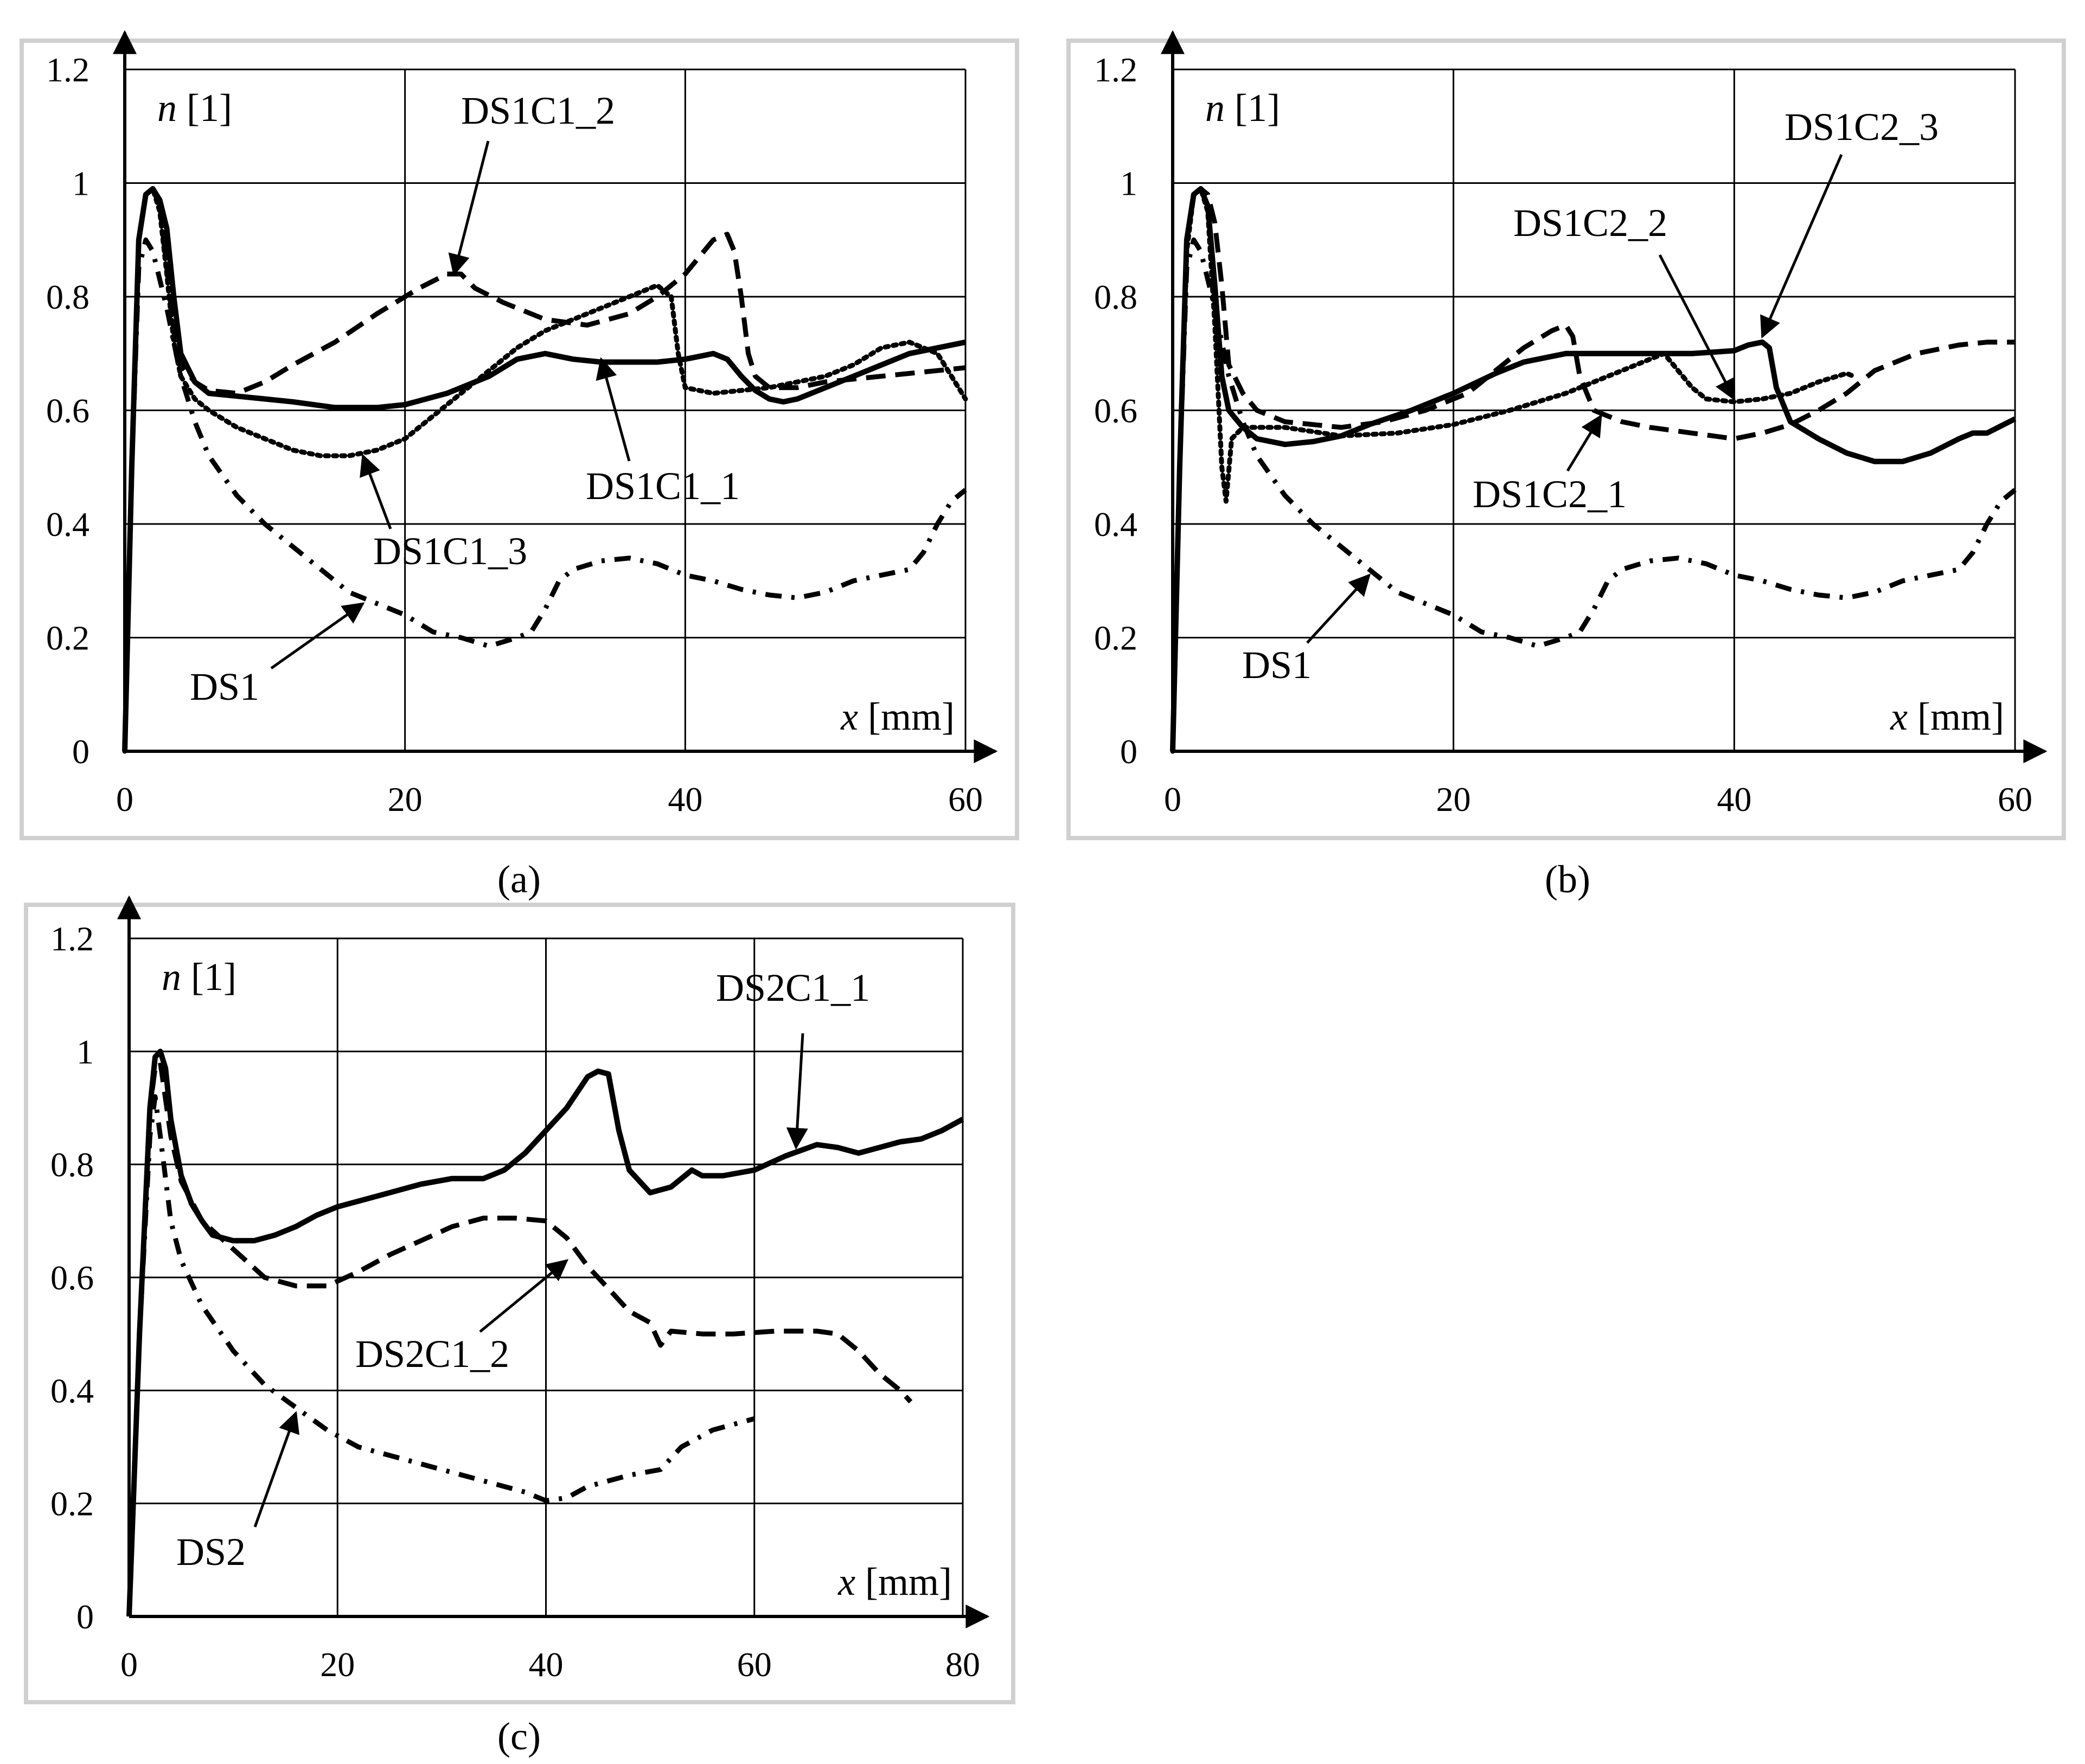 The height and width of the screenshot is (1764, 2085). I want to click on annotation-label: DS2C1_1, so click(793, 987).